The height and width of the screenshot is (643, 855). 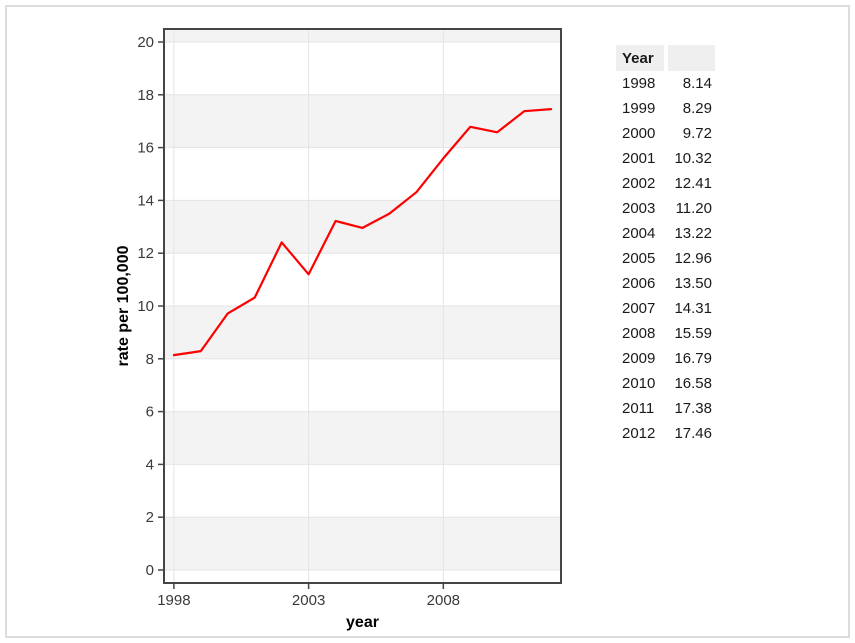 I want to click on y-tick-label: 8, so click(x=150, y=359).